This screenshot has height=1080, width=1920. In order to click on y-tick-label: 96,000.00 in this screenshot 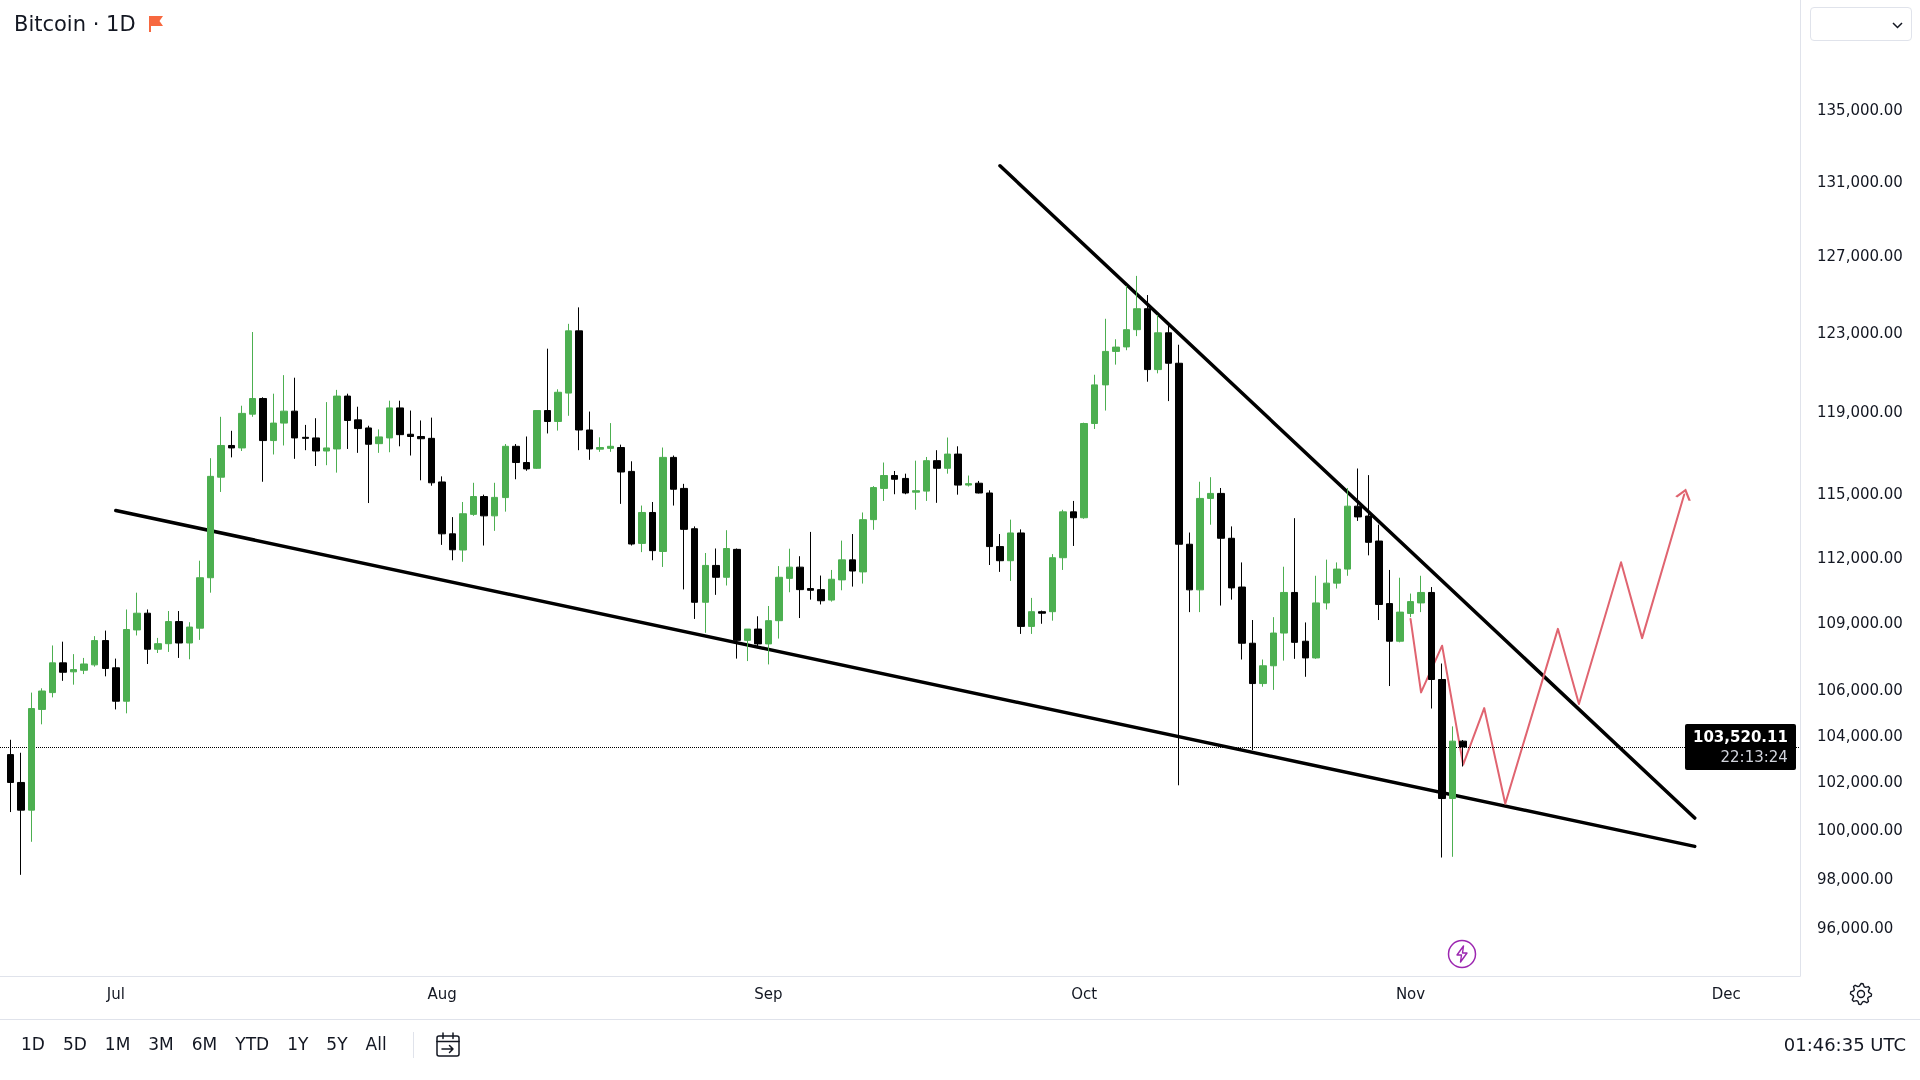, I will do `click(1855, 928)`.